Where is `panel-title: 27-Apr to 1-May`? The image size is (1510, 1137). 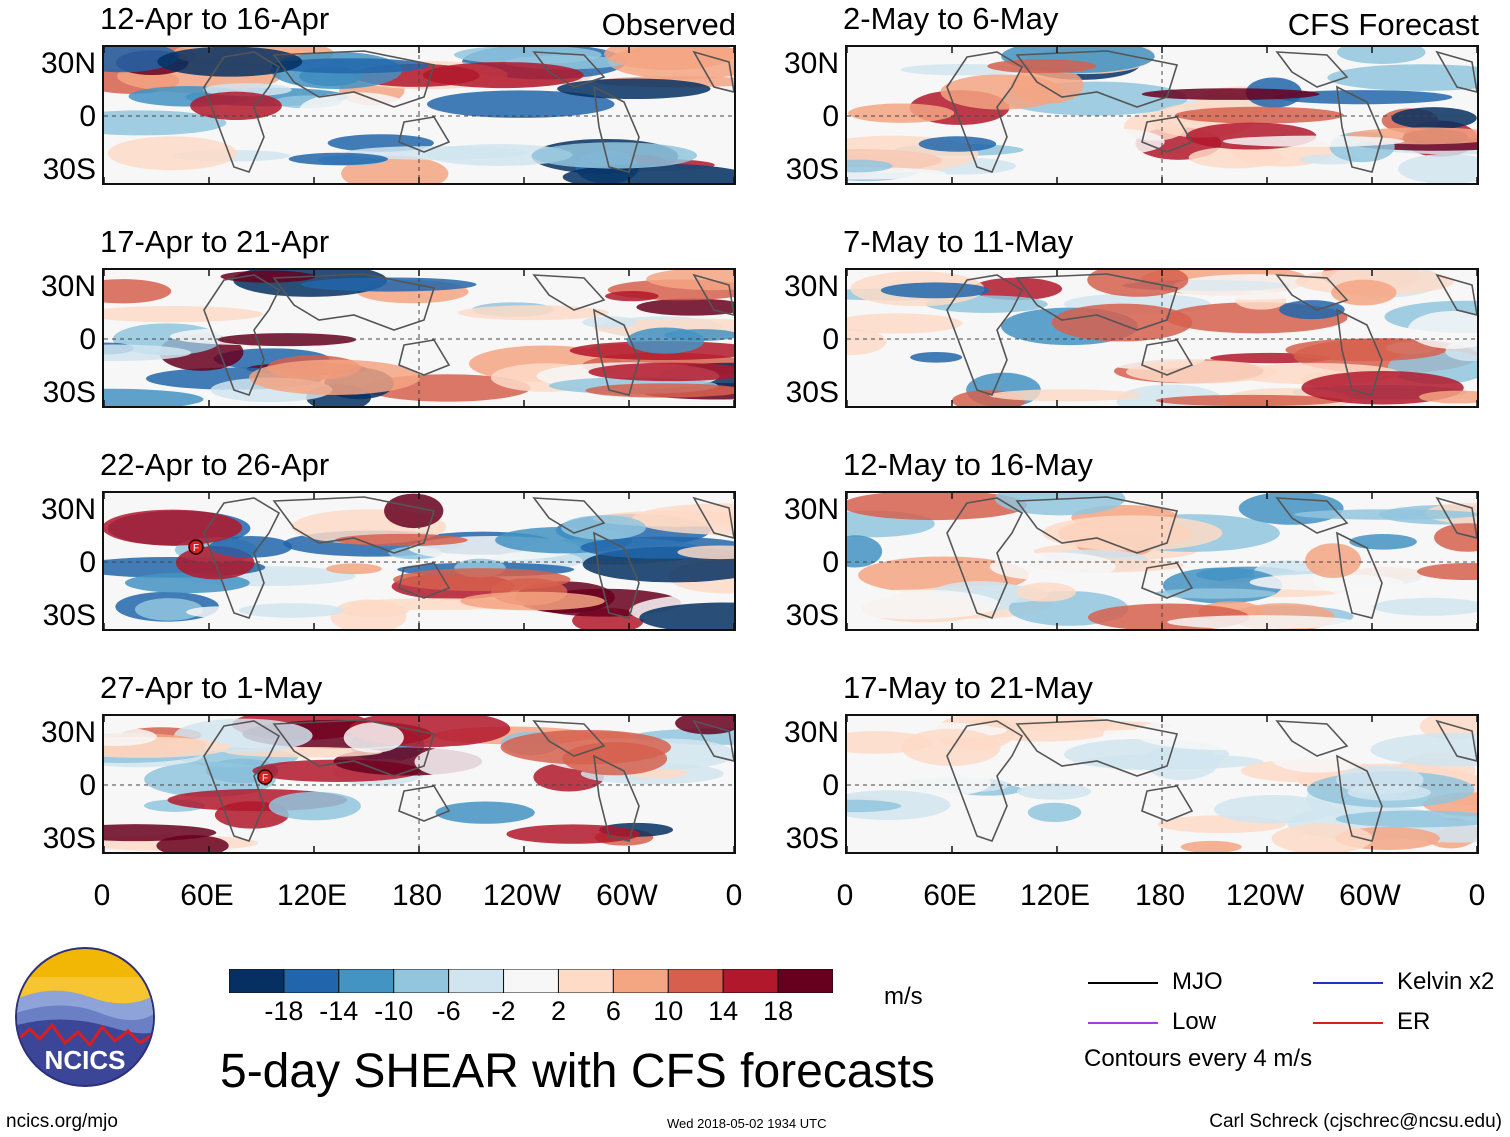 panel-title: 27-Apr to 1-May is located at coordinates (211, 687).